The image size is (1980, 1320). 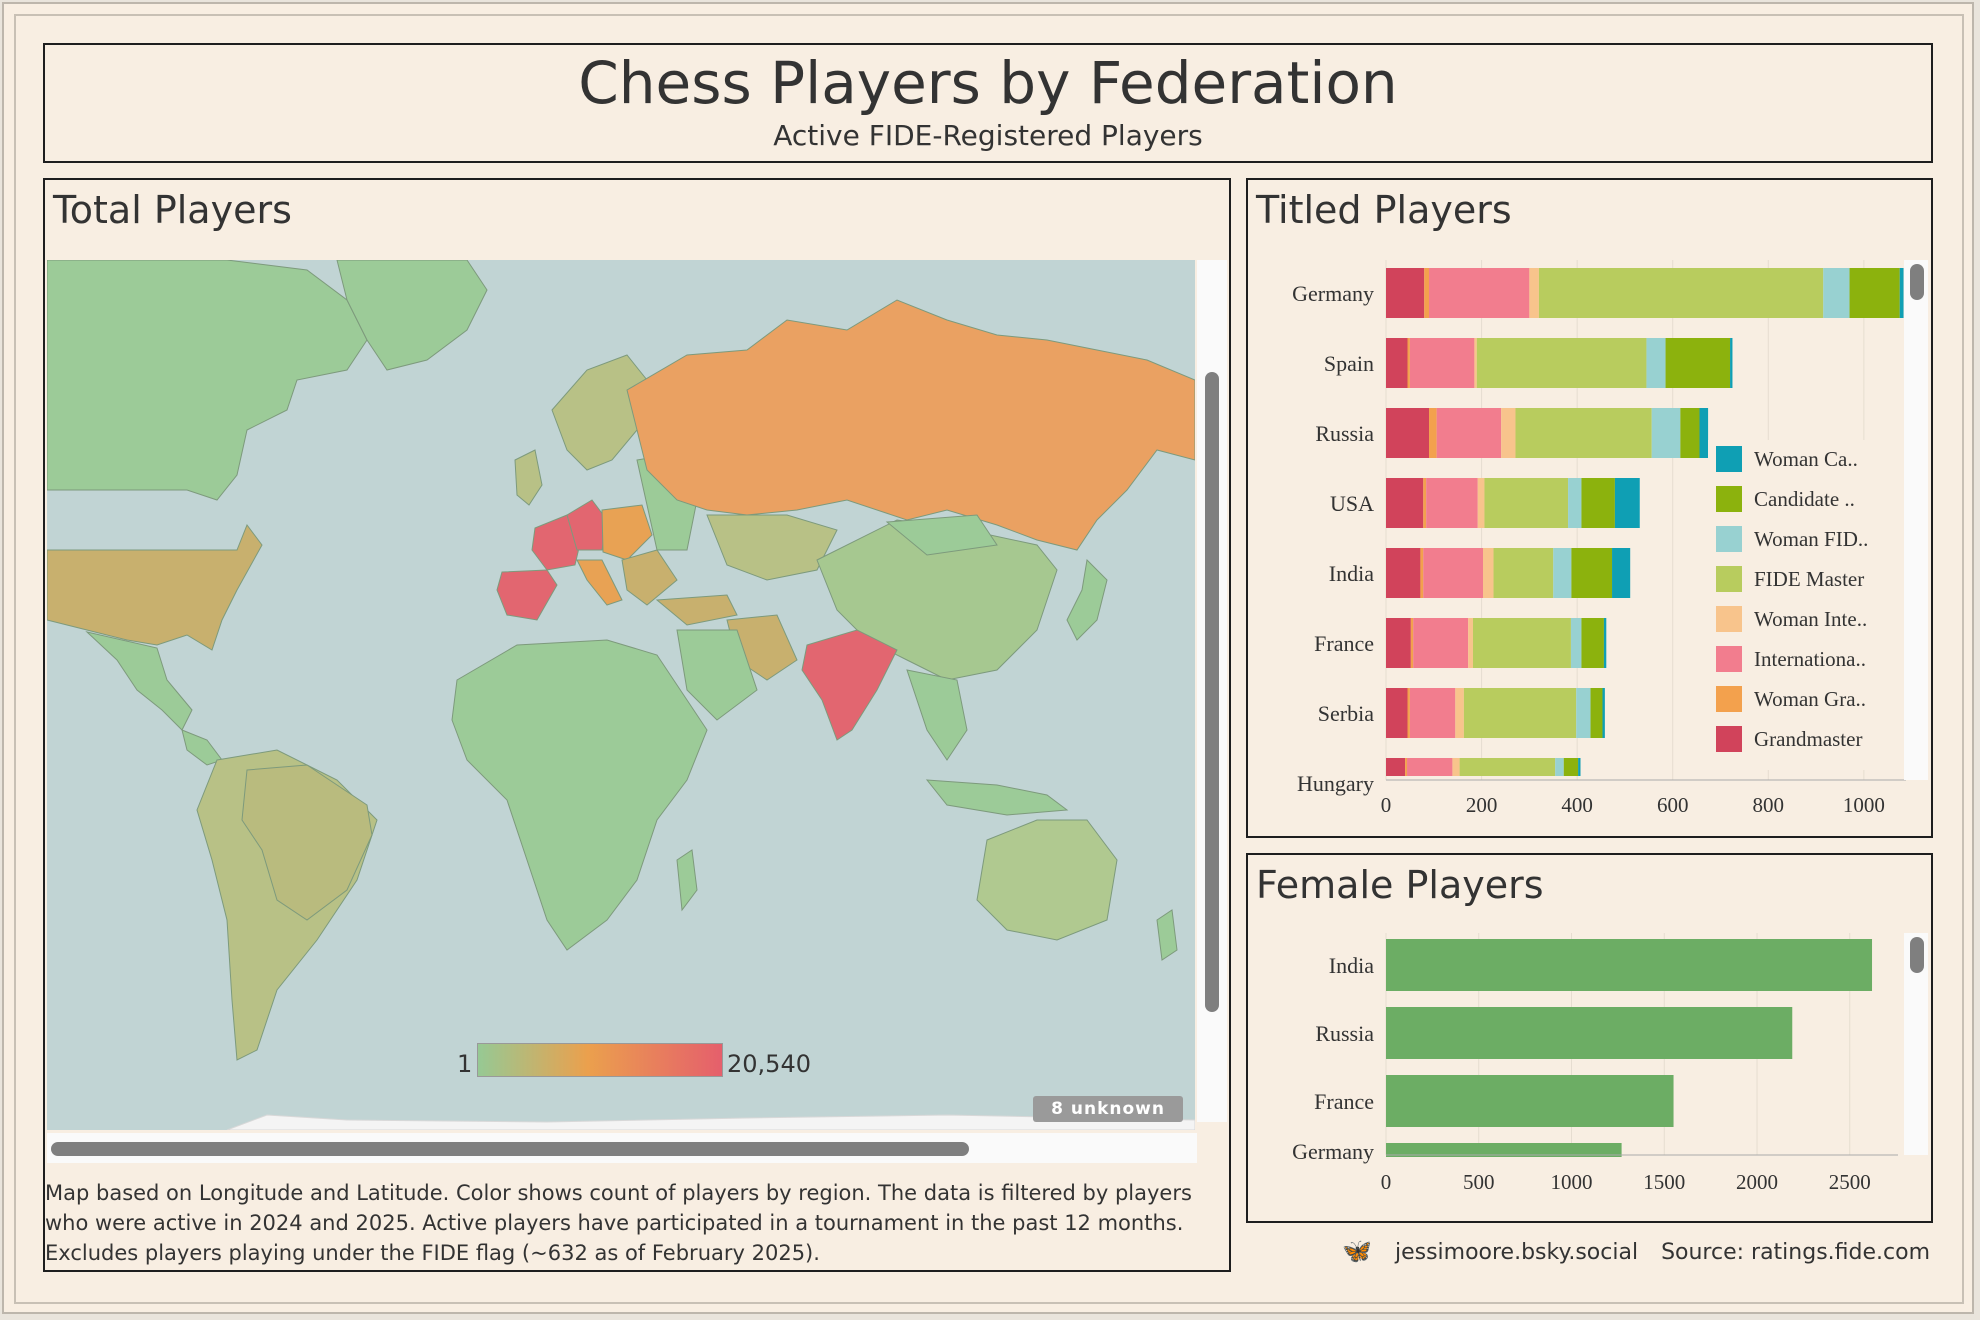 I want to click on titled-bar-usa-internationa, so click(x=1452, y=503).